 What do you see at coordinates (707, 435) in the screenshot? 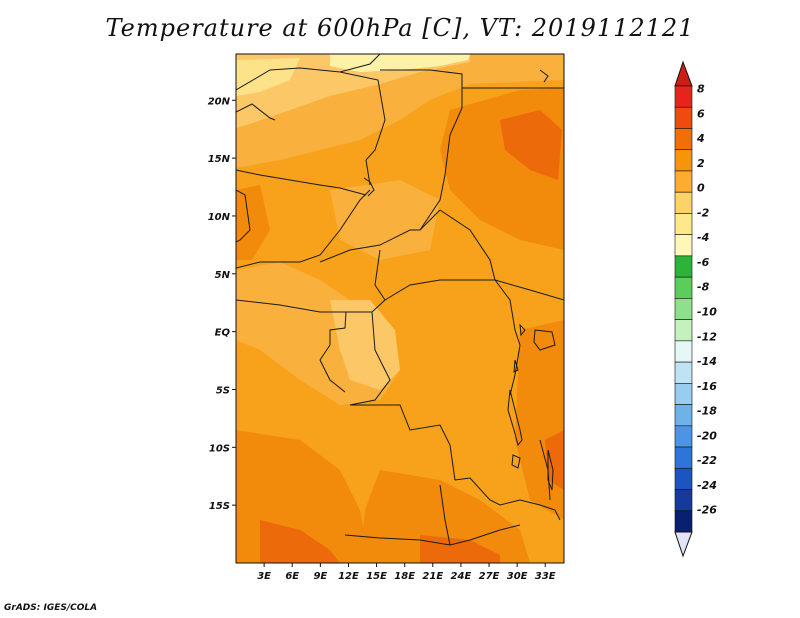
I see `colorbar-label: -20` at bounding box center [707, 435].